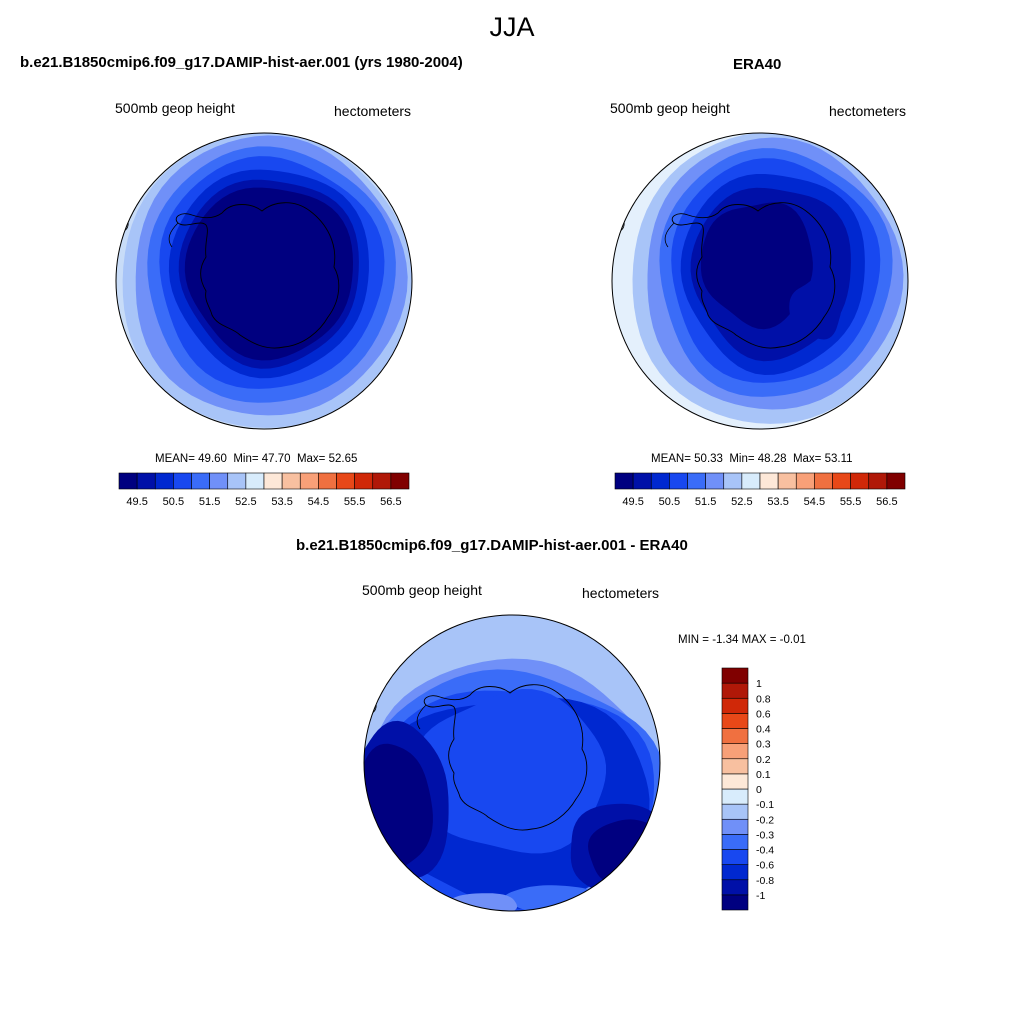 This screenshot has width=1024, height=1024. Describe the element at coordinates (763, 745) in the screenshot. I see `colorbar-tick-label: 0.3` at that location.